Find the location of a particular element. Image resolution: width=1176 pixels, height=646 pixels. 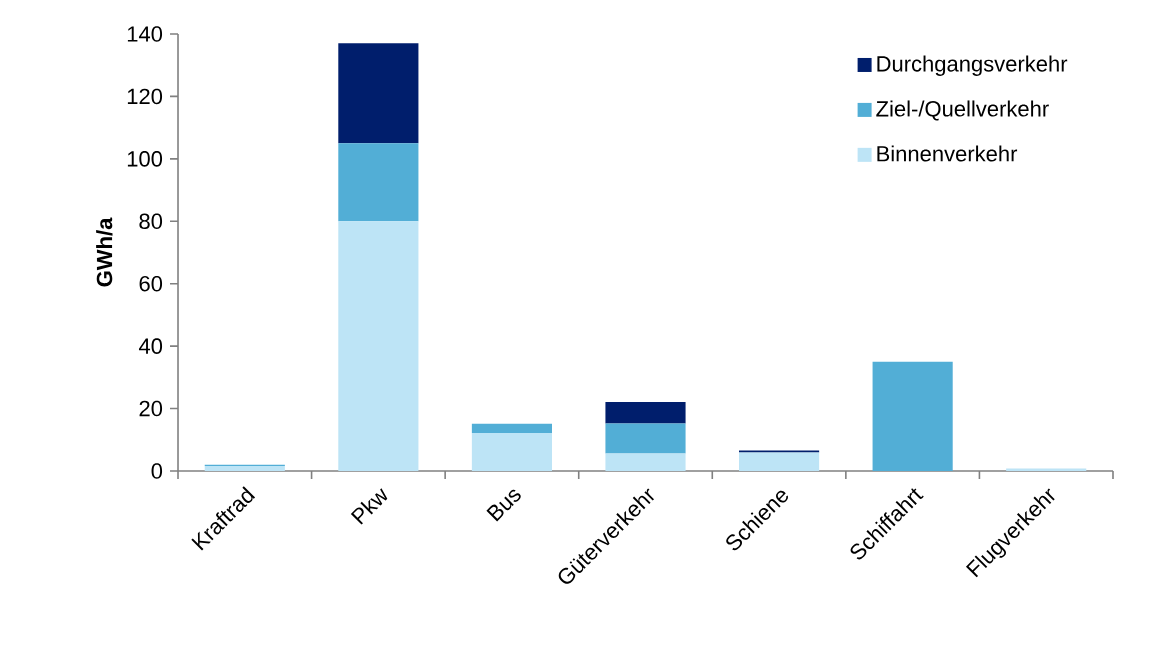

x-tick-label: Bus is located at coordinates (503, 505).